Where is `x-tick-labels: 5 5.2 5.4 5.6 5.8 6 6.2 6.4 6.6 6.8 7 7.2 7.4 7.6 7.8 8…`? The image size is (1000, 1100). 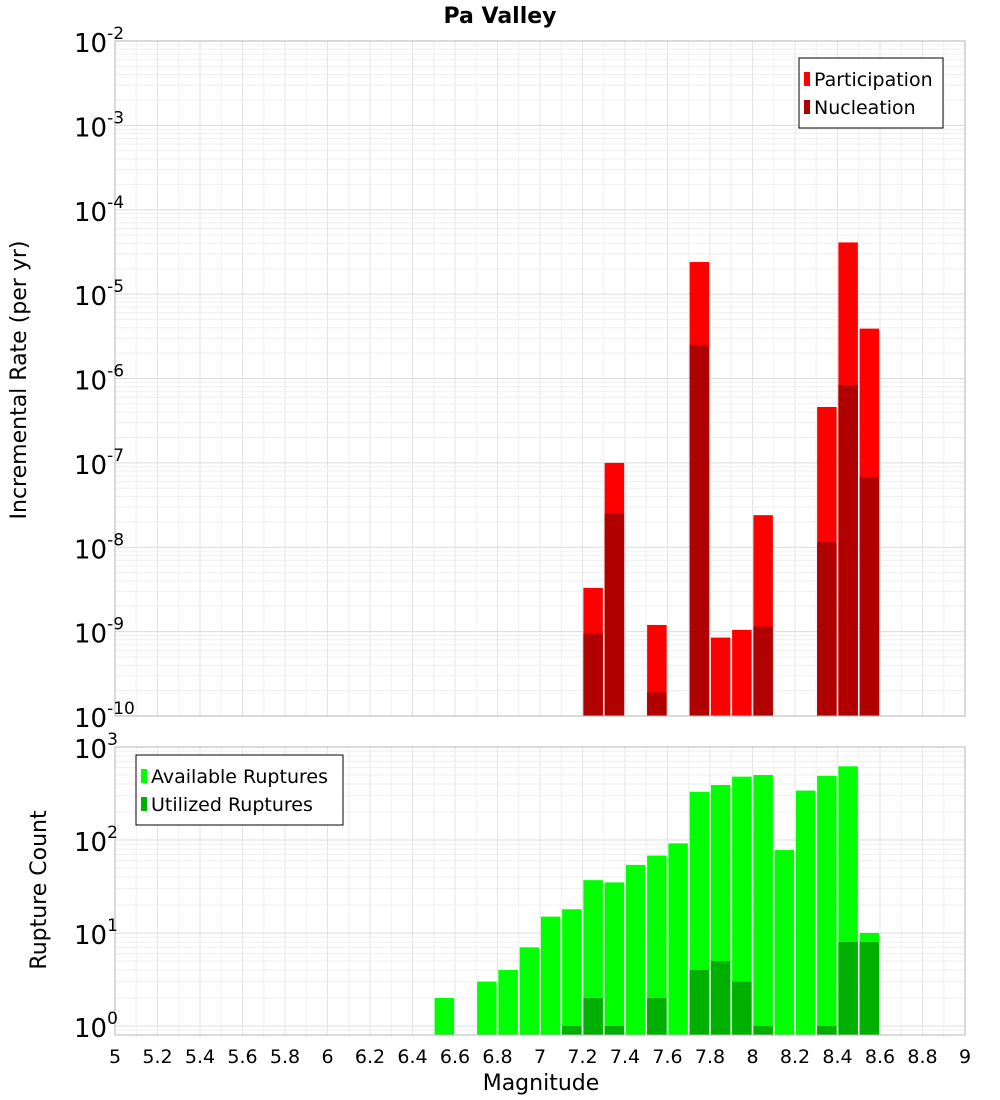
x-tick-labels: 5 5.2 5.4 5.6 5.8 6 6.2 6.4 6.6 6.8 7 7.2 7.4 7.6 7.8 8… is located at coordinates (540, 1057).